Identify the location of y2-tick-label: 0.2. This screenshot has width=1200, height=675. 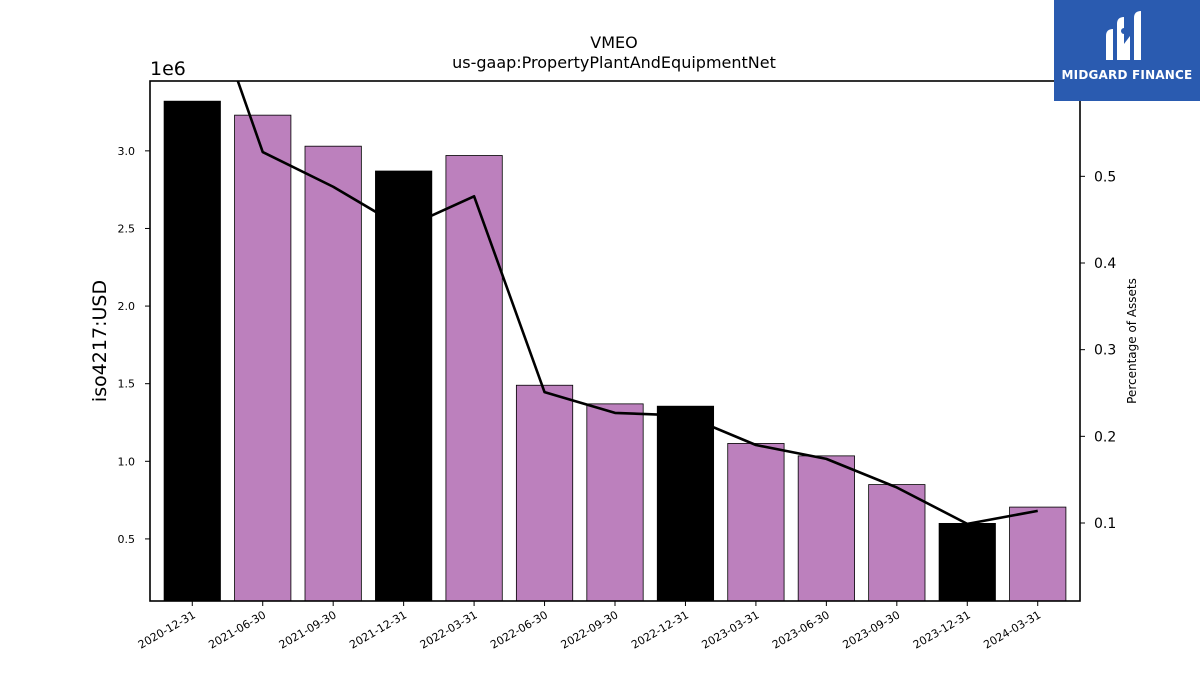
(1105, 437).